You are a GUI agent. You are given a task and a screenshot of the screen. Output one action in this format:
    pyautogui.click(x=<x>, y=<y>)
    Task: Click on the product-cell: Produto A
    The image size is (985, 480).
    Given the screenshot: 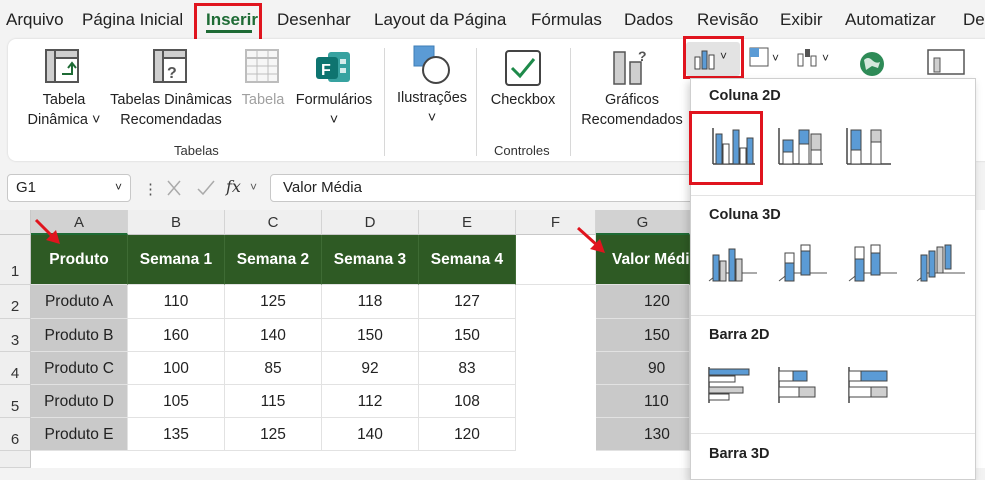 What is the action you would take?
    pyautogui.click(x=79, y=302)
    